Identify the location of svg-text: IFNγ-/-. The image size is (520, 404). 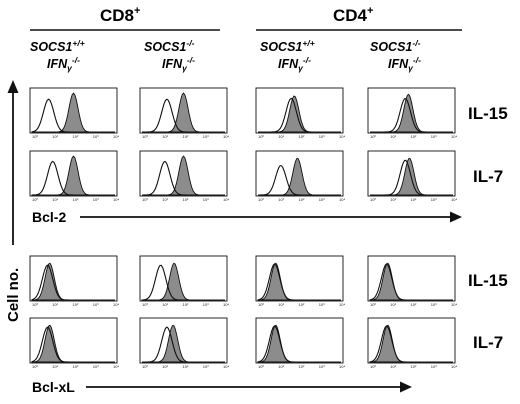
(178, 64).